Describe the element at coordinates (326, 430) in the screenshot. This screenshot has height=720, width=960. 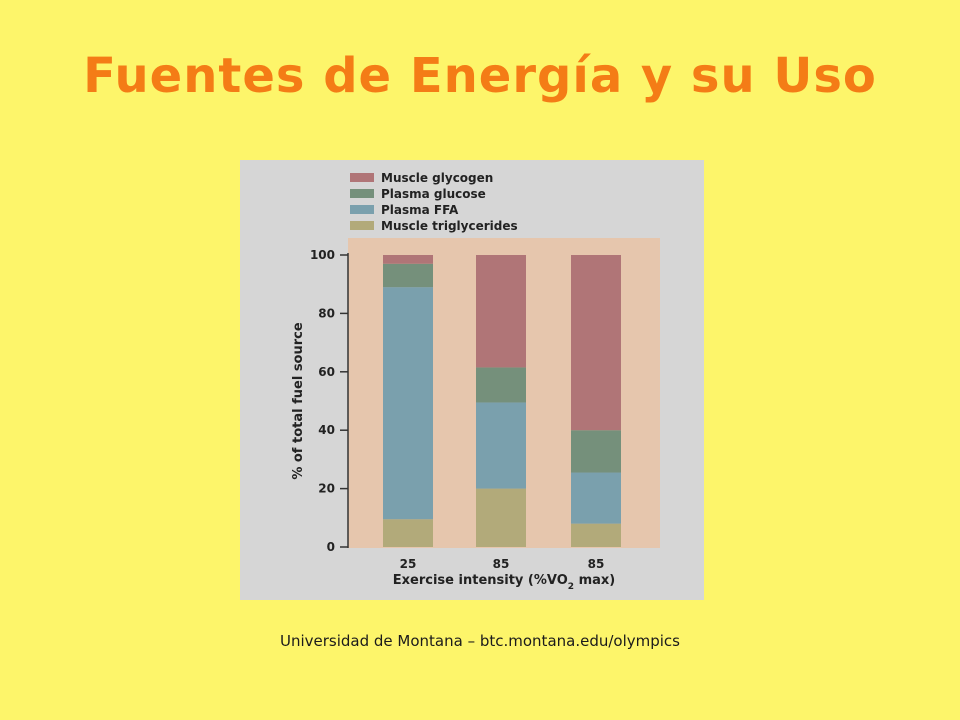
I see `y-tick-label-2: 40` at that location.